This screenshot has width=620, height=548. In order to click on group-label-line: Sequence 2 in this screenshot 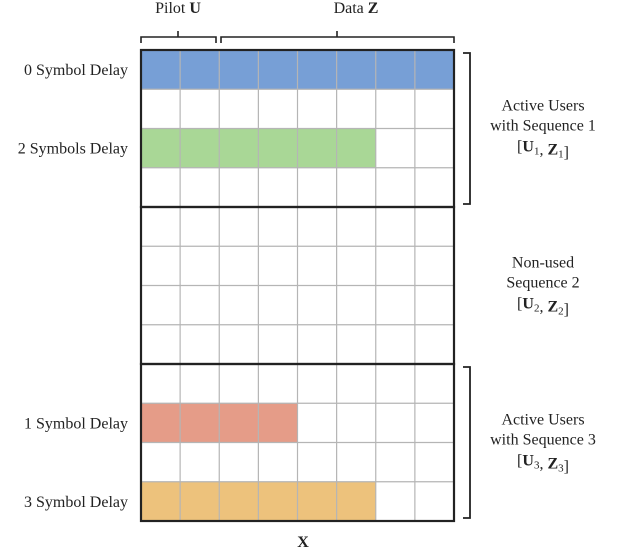, I will do `click(542, 283)`.